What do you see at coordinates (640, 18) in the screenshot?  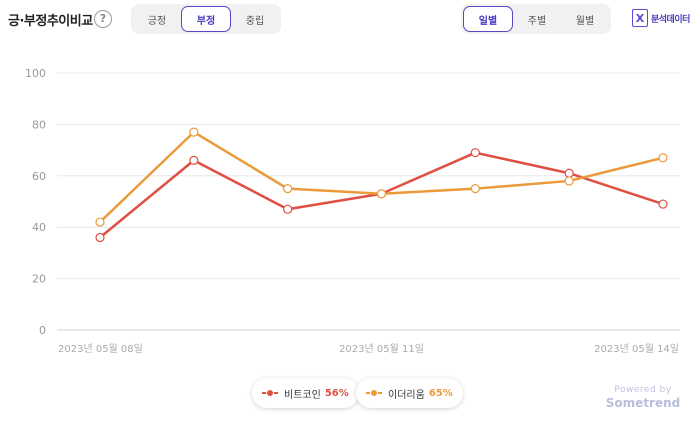 I see `excel-icon: X` at bounding box center [640, 18].